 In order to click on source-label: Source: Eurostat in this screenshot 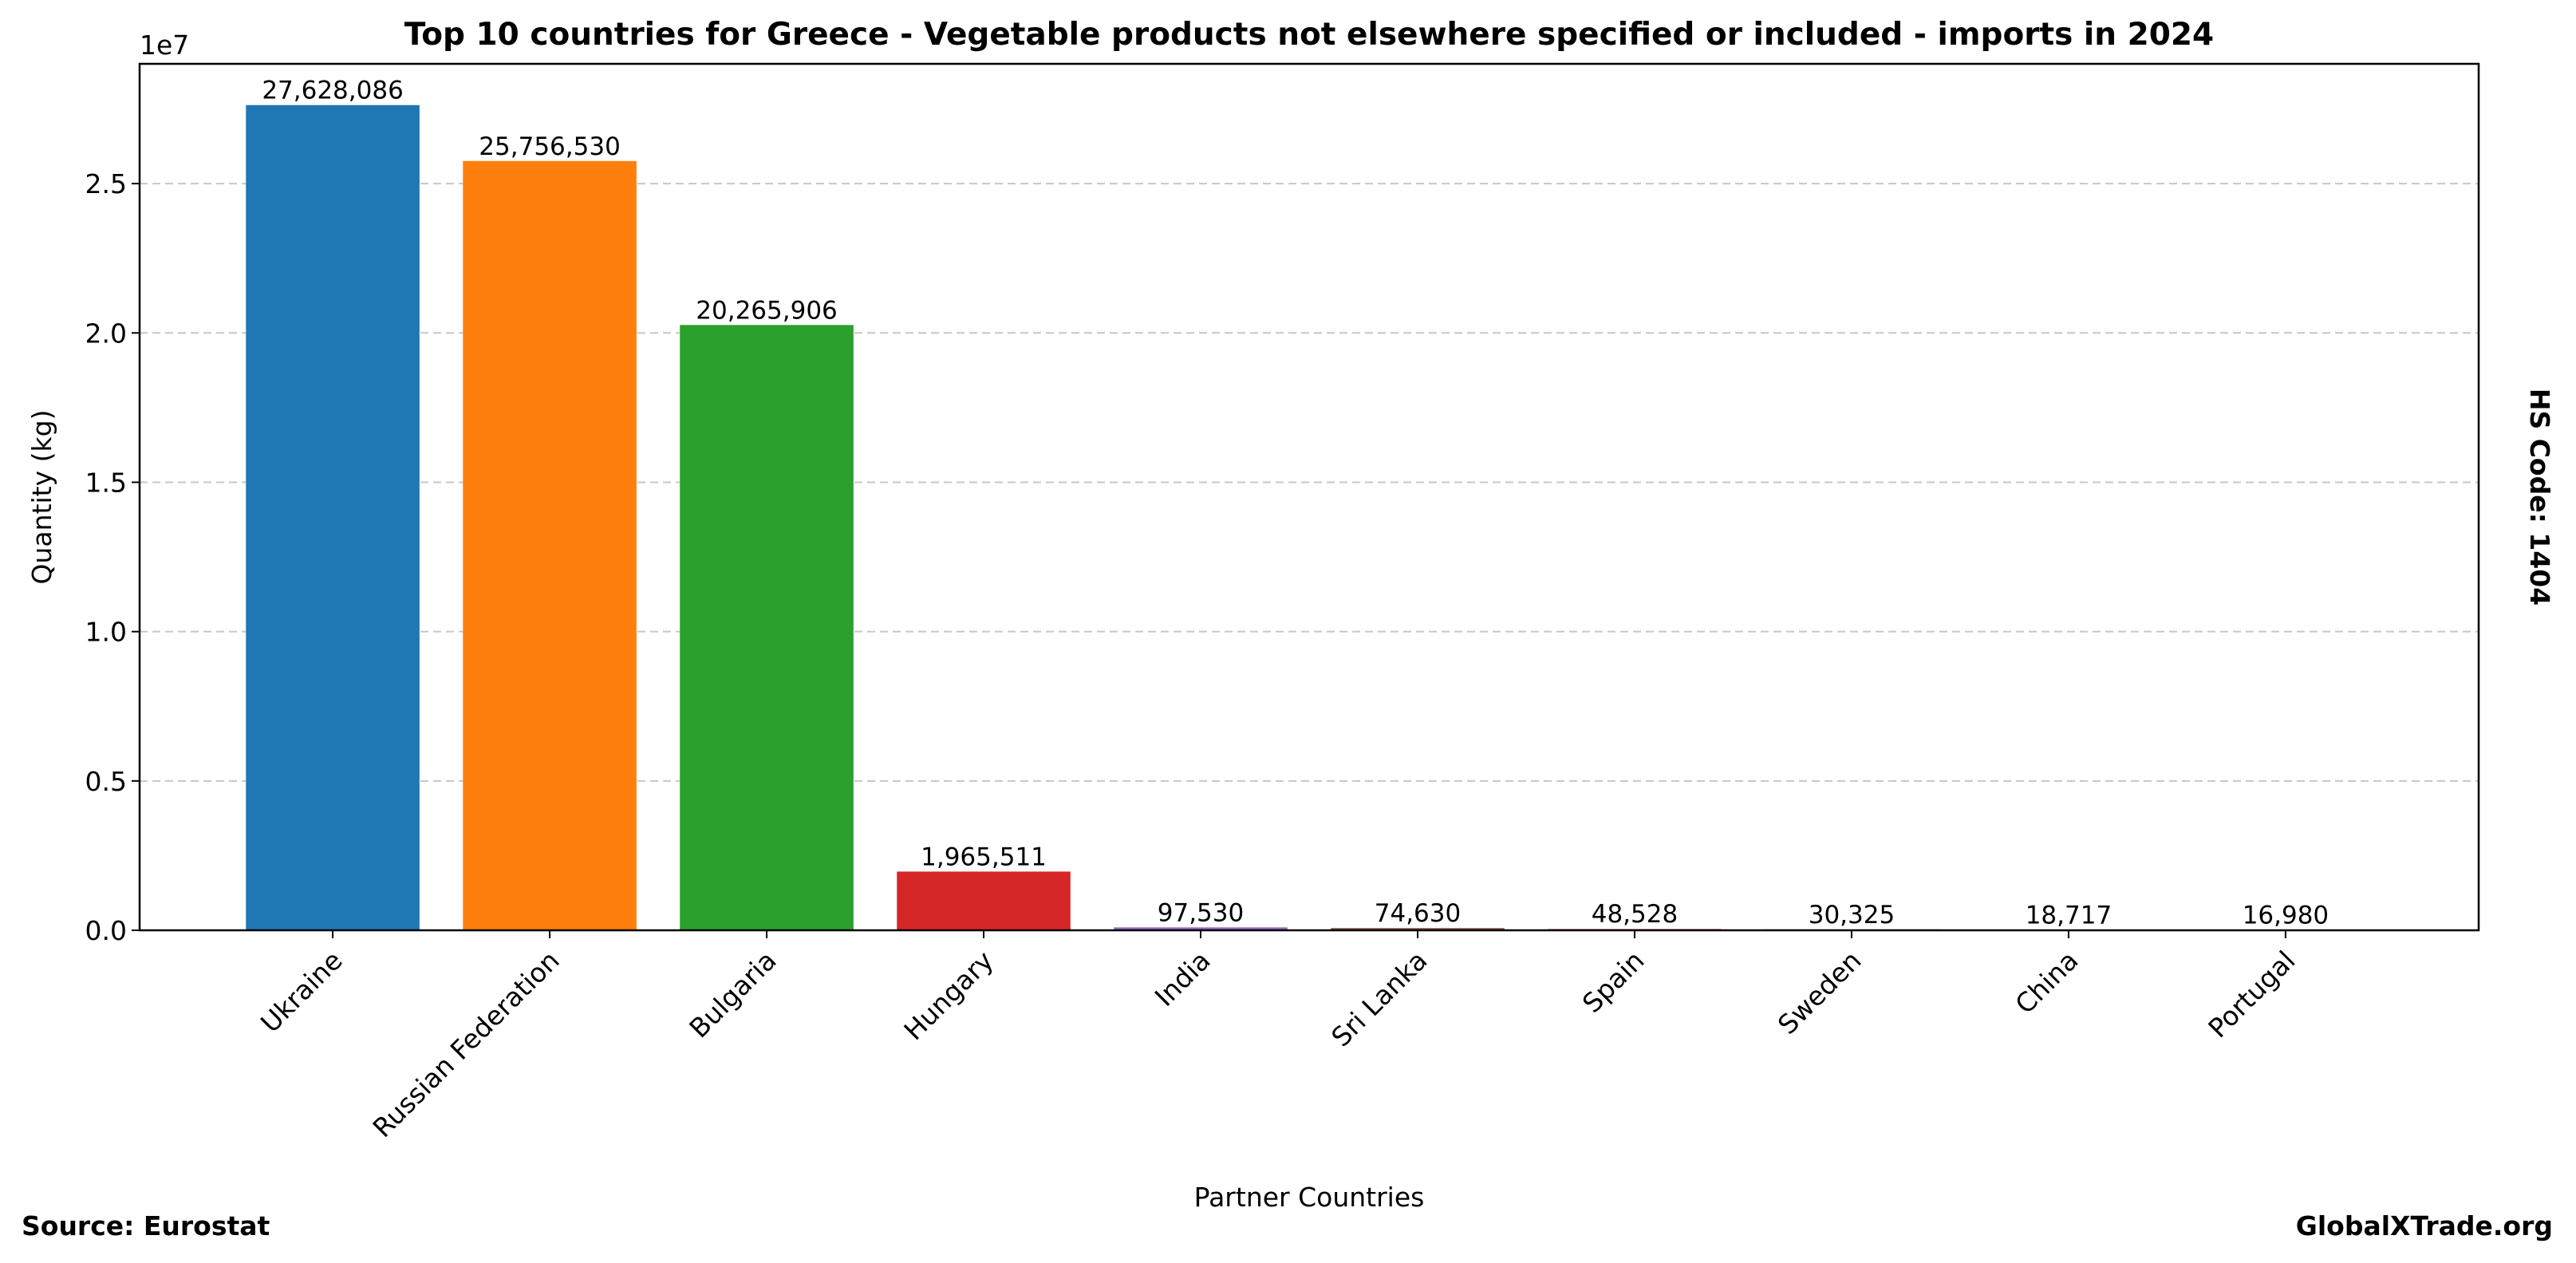, I will do `click(146, 1226)`.